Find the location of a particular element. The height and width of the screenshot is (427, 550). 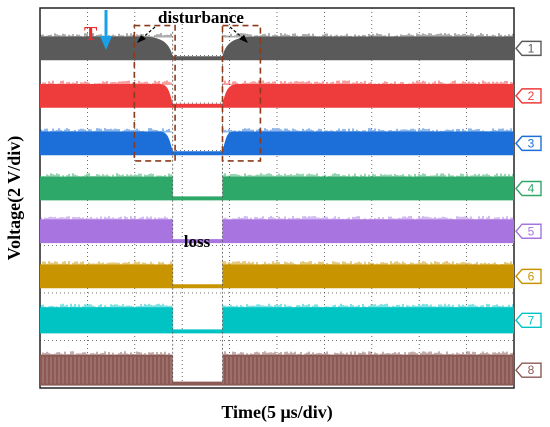

trigger-arrow is located at coordinates (106, 30).